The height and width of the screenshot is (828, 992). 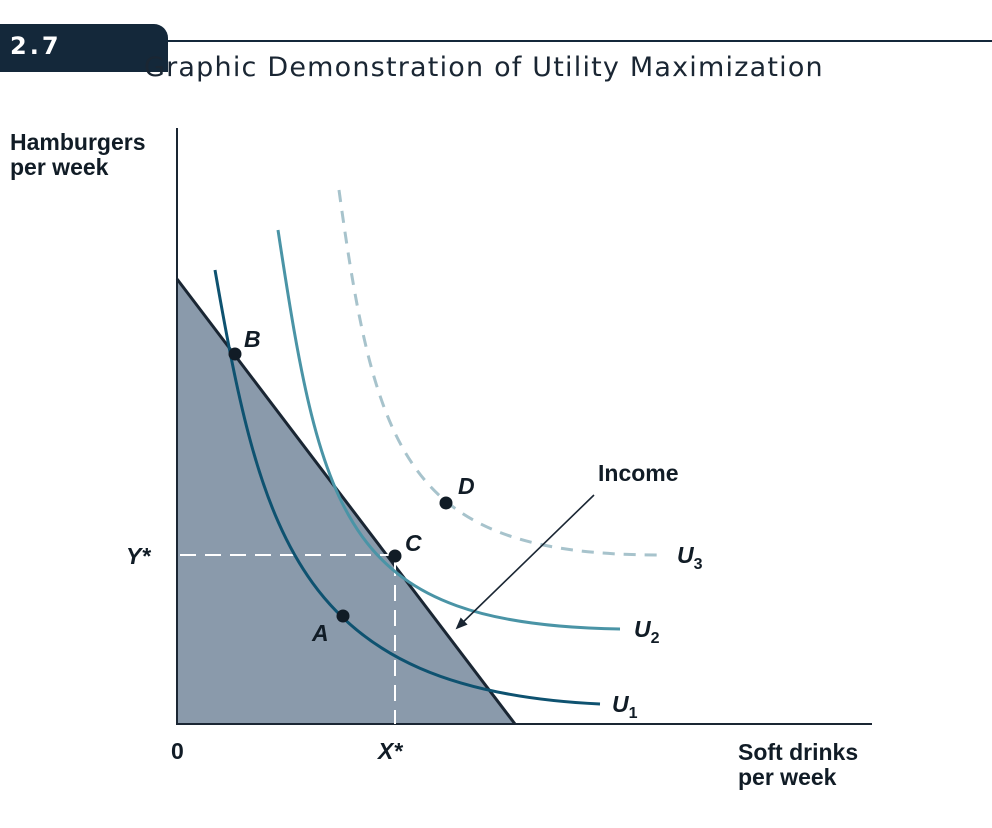 What do you see at coordinates (59, 167) in the screenshot?
I see `y-axis-title-line2: per week` at bounding box center [59, 167].